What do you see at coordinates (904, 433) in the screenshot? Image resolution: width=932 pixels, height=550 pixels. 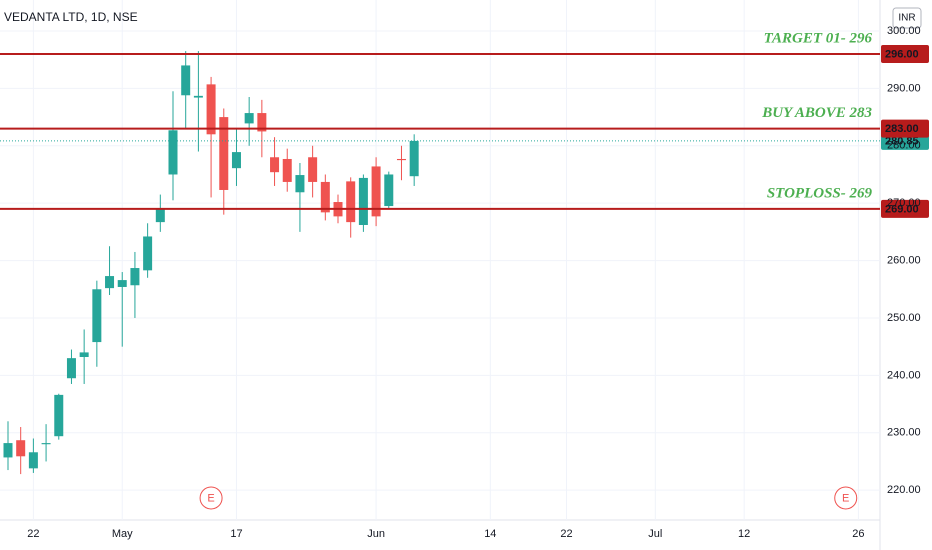 I see `y-tick-label: 230.00` at bounding box center [904, 433].